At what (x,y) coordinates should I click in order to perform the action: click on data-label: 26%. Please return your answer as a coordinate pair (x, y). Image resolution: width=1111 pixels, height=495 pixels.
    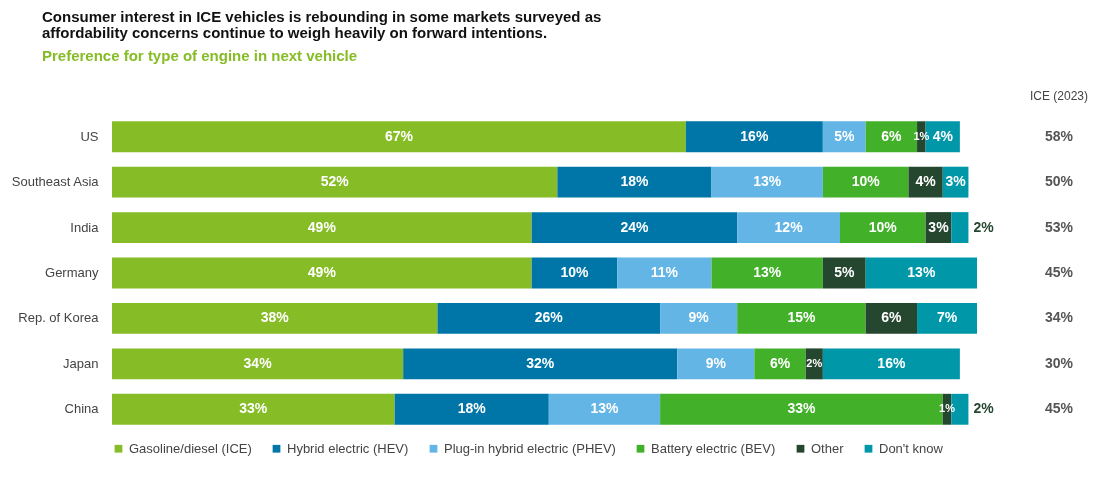
    Looking at the image, I should click on (549, 317).